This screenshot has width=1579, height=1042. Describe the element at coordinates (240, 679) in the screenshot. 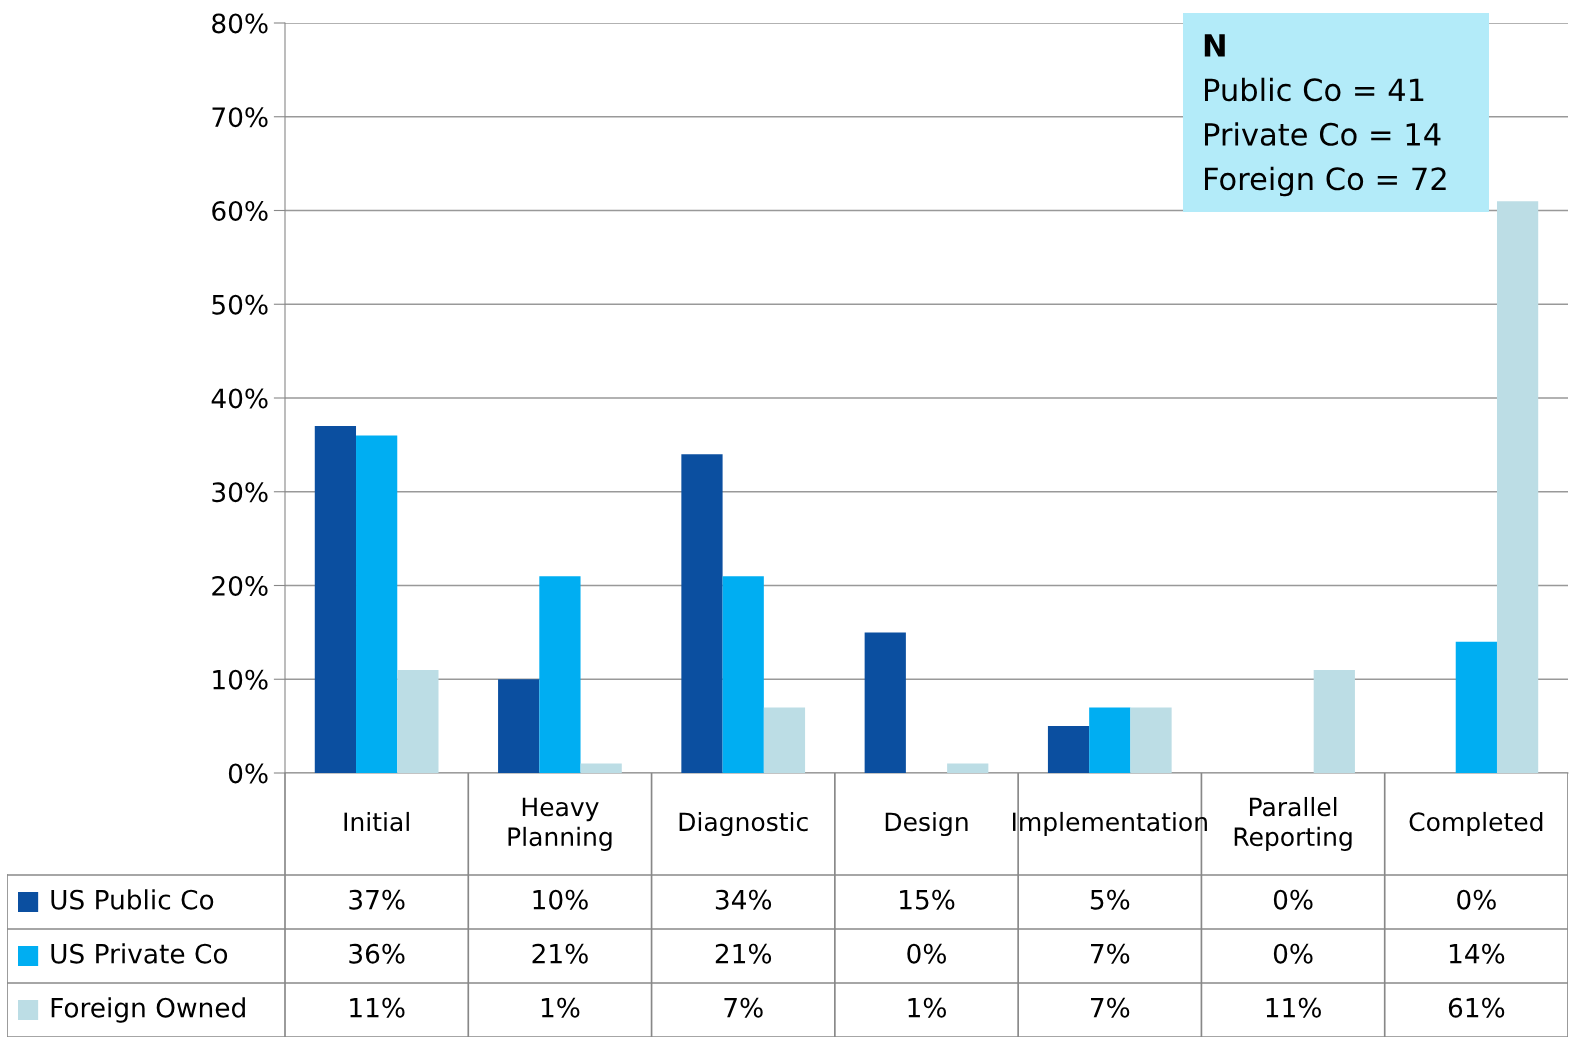

I see `y-tick-label: 10%` at that location.